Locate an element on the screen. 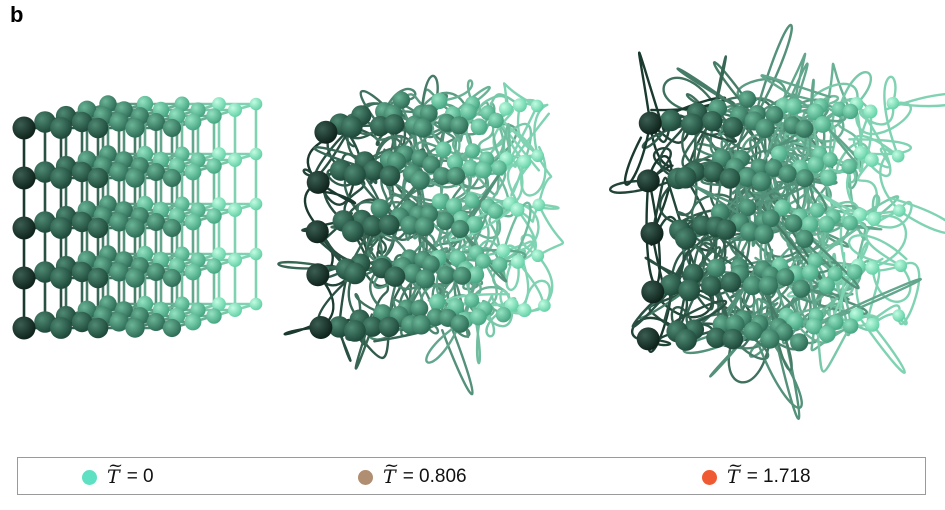  legend-item-t1718: ~ T = 1.718 is located at coordinates (756, 471).